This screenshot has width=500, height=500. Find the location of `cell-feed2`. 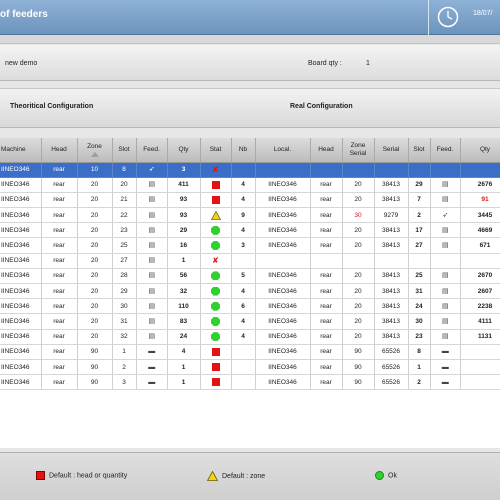

cell-feed2 is located at coordinates (445, 260).